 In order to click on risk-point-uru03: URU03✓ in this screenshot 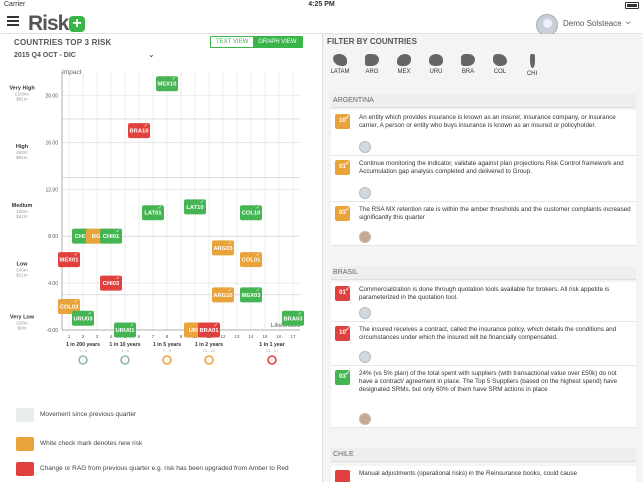, I will do `click(83, 318)`.